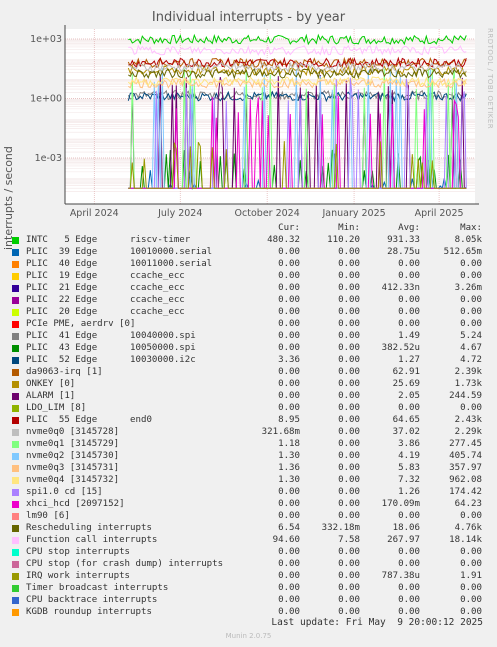 Image resolution: width=497 pixels, height=647 pixels. I want to click on legend-value-avg: 5.83, so click(409, 468).